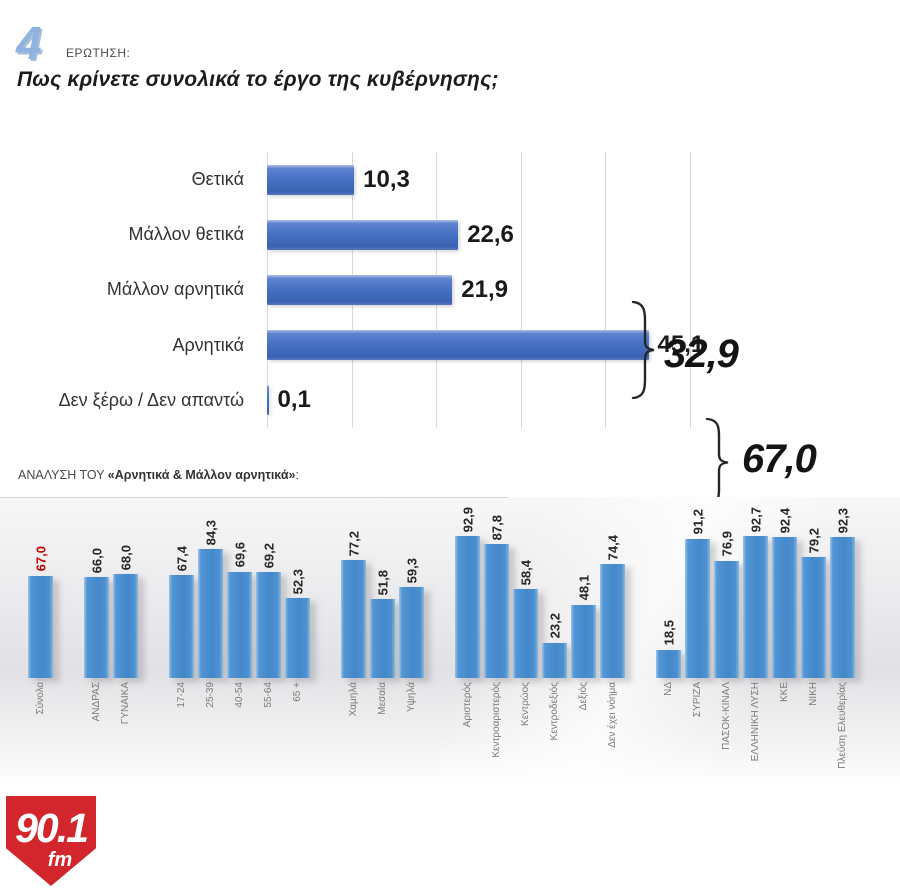  What do you see at coordinates (583, 696) in the screenshot?
I see `bar-category-label: Δεξιός` at bounding box center [583, 696].